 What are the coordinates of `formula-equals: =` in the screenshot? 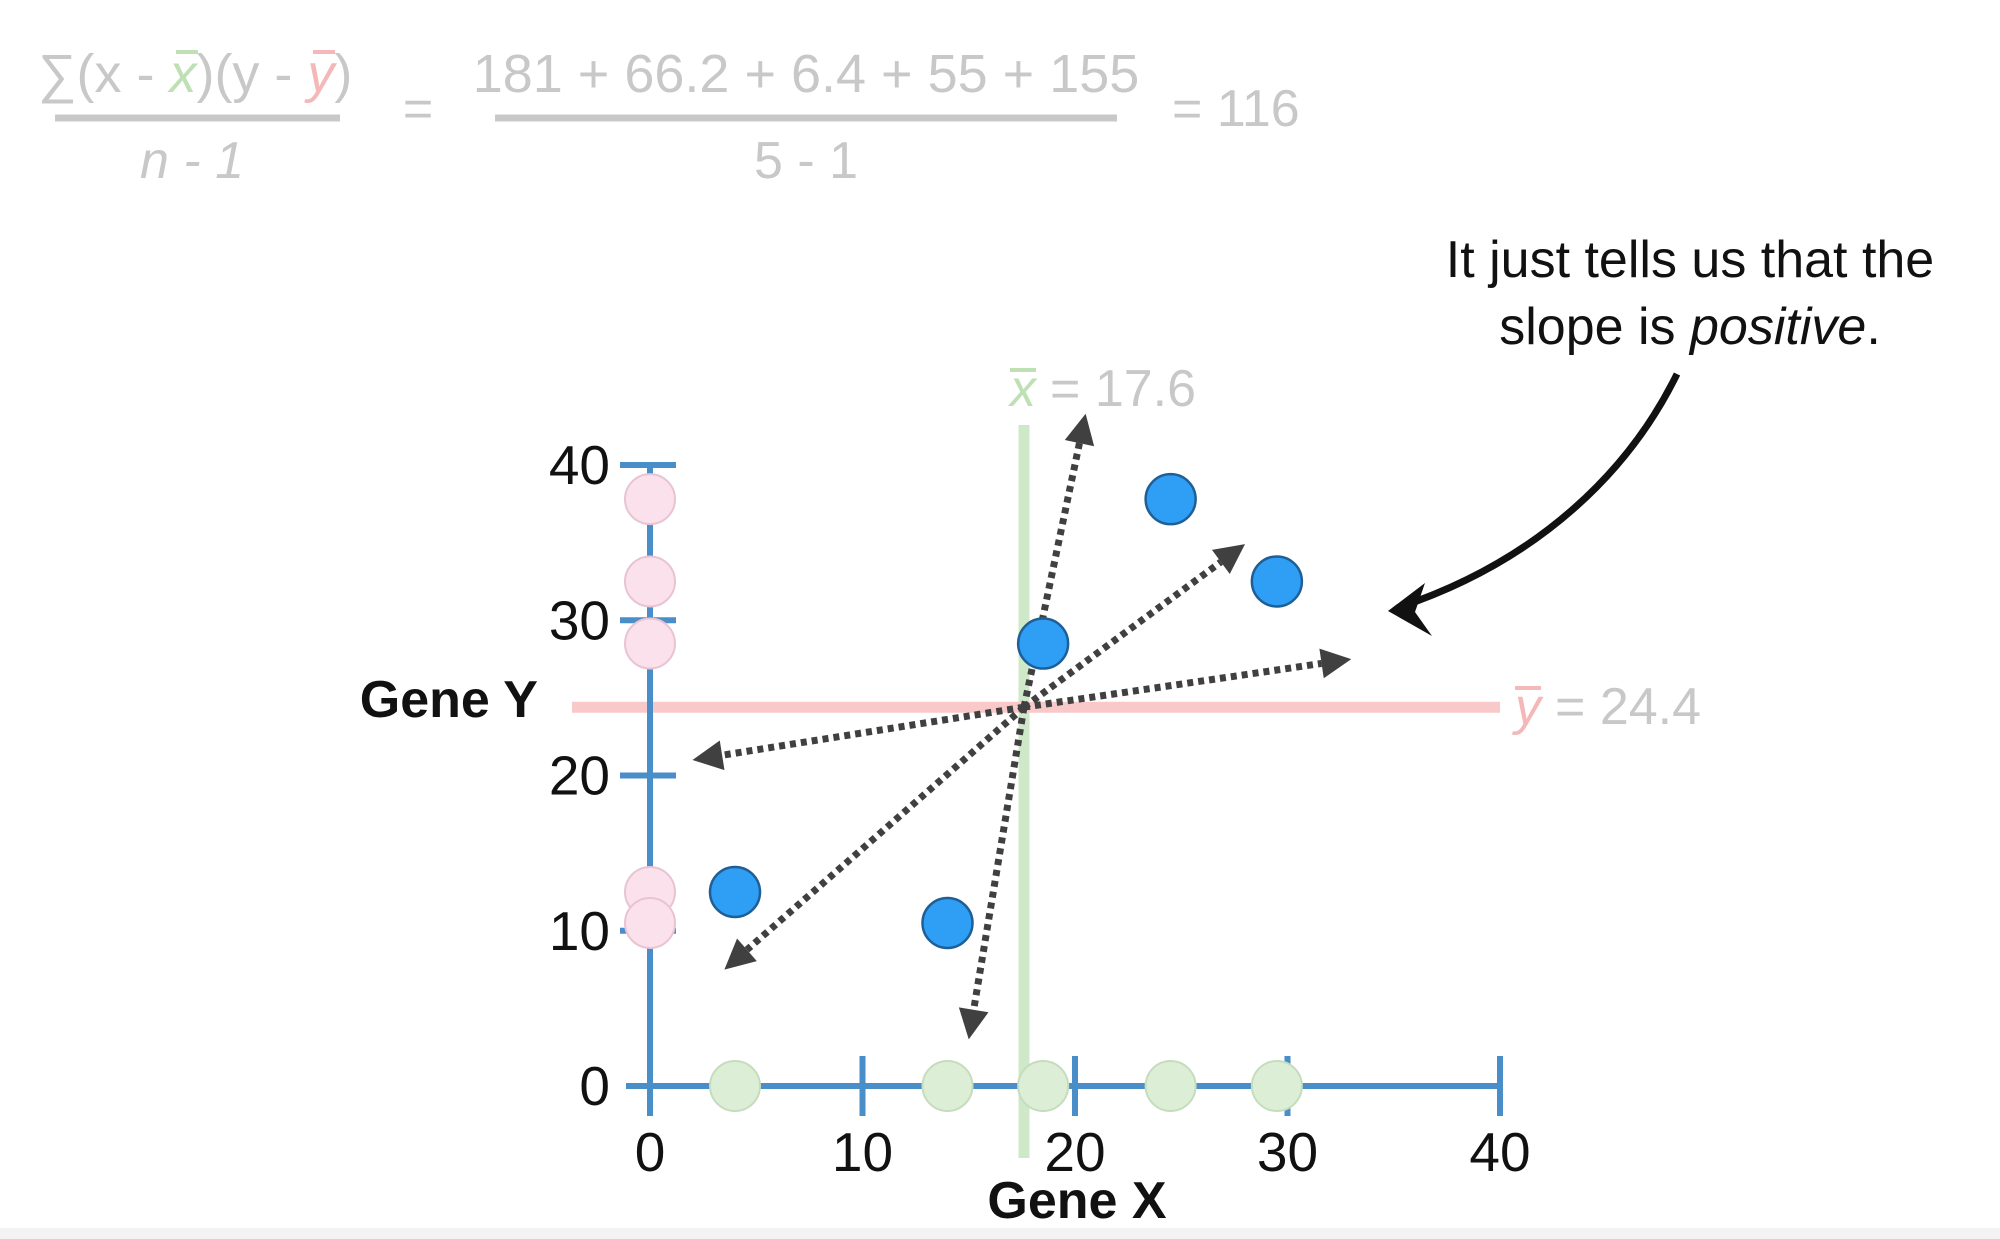 It's located at (418, 109).